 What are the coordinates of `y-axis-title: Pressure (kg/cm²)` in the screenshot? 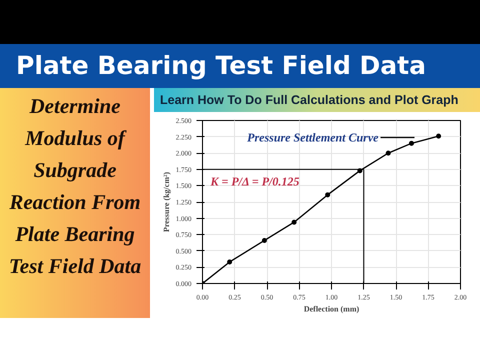 It's located at (166, 202).